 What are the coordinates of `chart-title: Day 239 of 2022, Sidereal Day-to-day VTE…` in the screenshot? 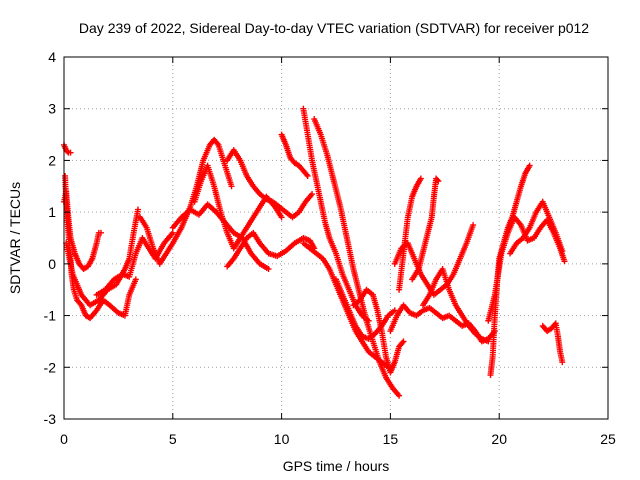 It's located at (334, 28).